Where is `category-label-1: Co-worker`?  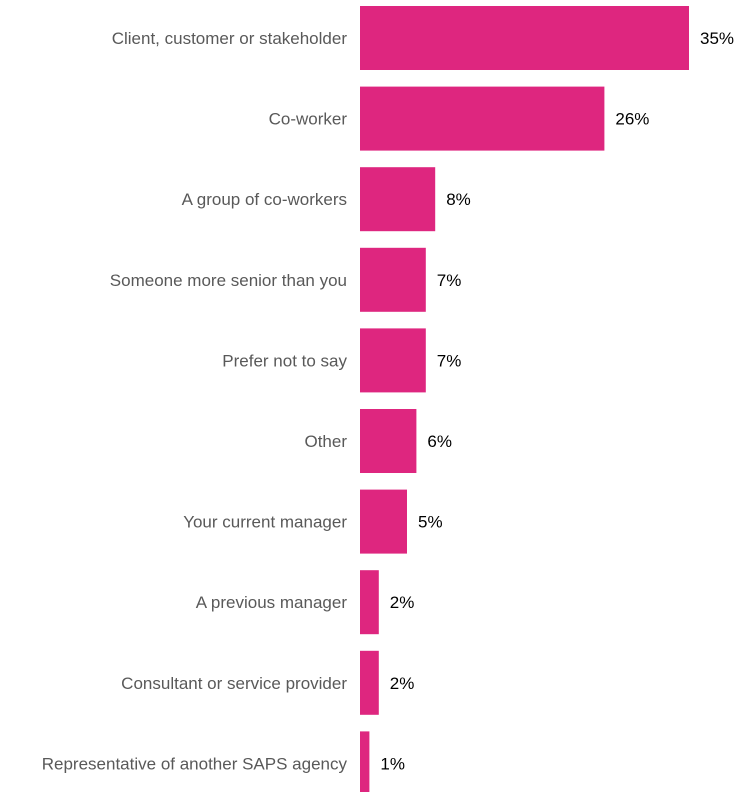 category-label-1: Co-worker is located at coordinates (308, 119).